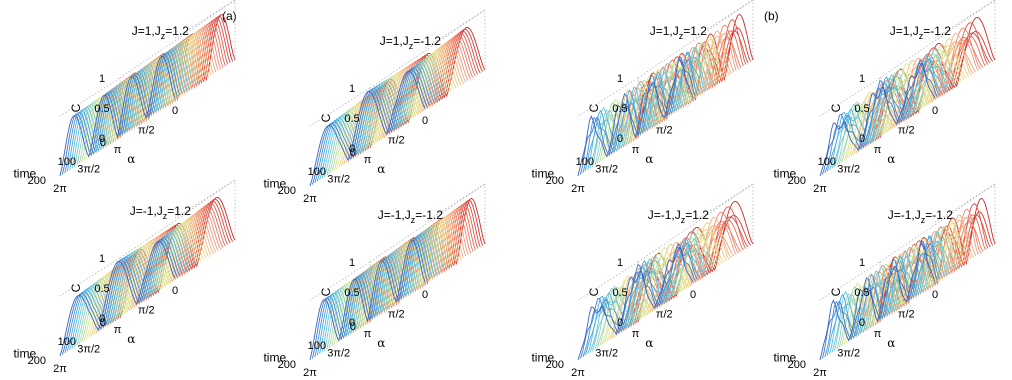 Image resolution: width=1012 pixels, height=380 pixels. I want to click on subplot-title: J=-1,Jz=-1.2, so click(411, 216).